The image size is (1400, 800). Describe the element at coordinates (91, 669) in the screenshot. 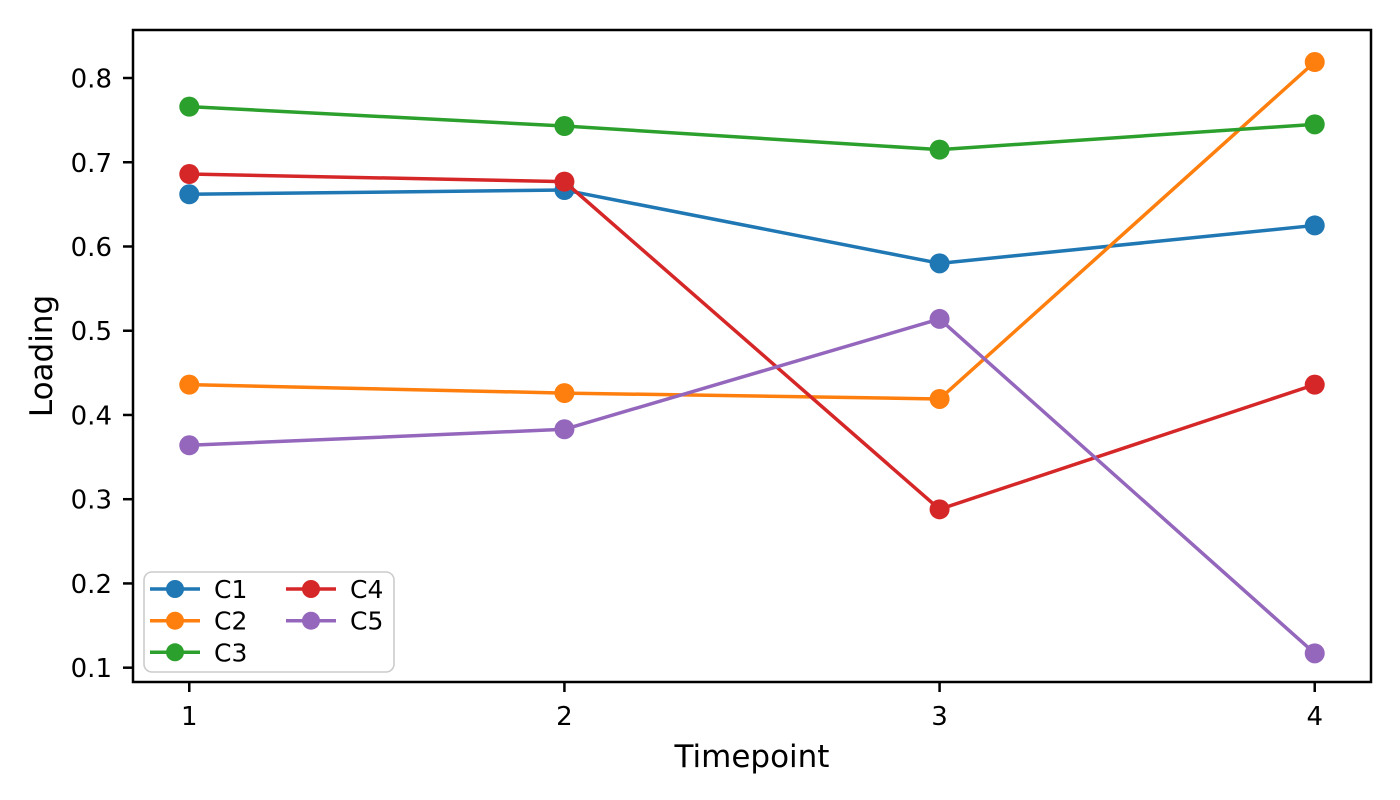

I see `y-tick-label: 0.1` at that location.